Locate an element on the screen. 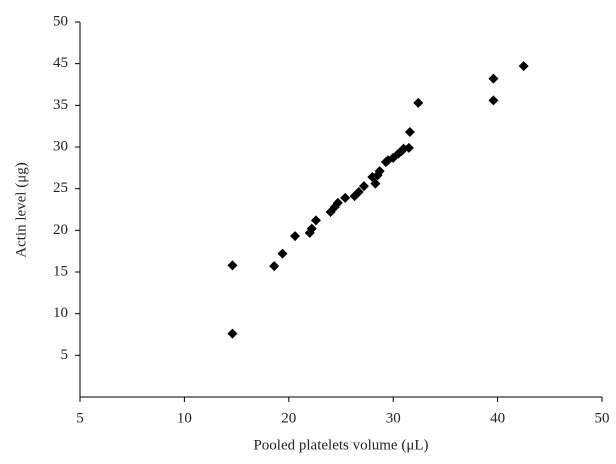 Image resolution: width=616 pixels, height=464 pixels. y-tick-label: 30 is located at coordinates (60, 146).